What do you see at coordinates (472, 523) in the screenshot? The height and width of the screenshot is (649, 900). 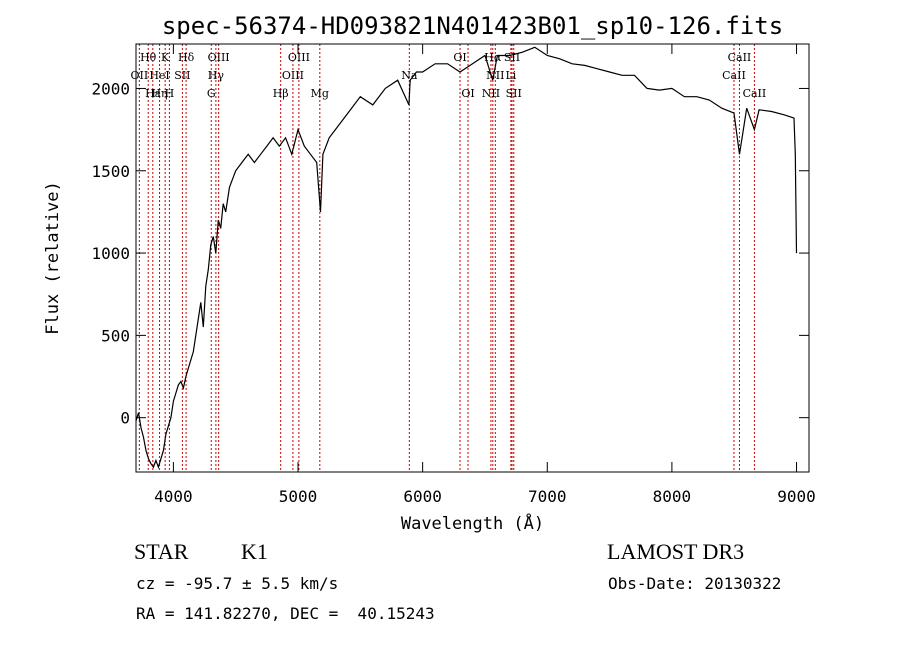 I see `x-axis-label: Wavelength (Å)` at bounding box center [472, 523].